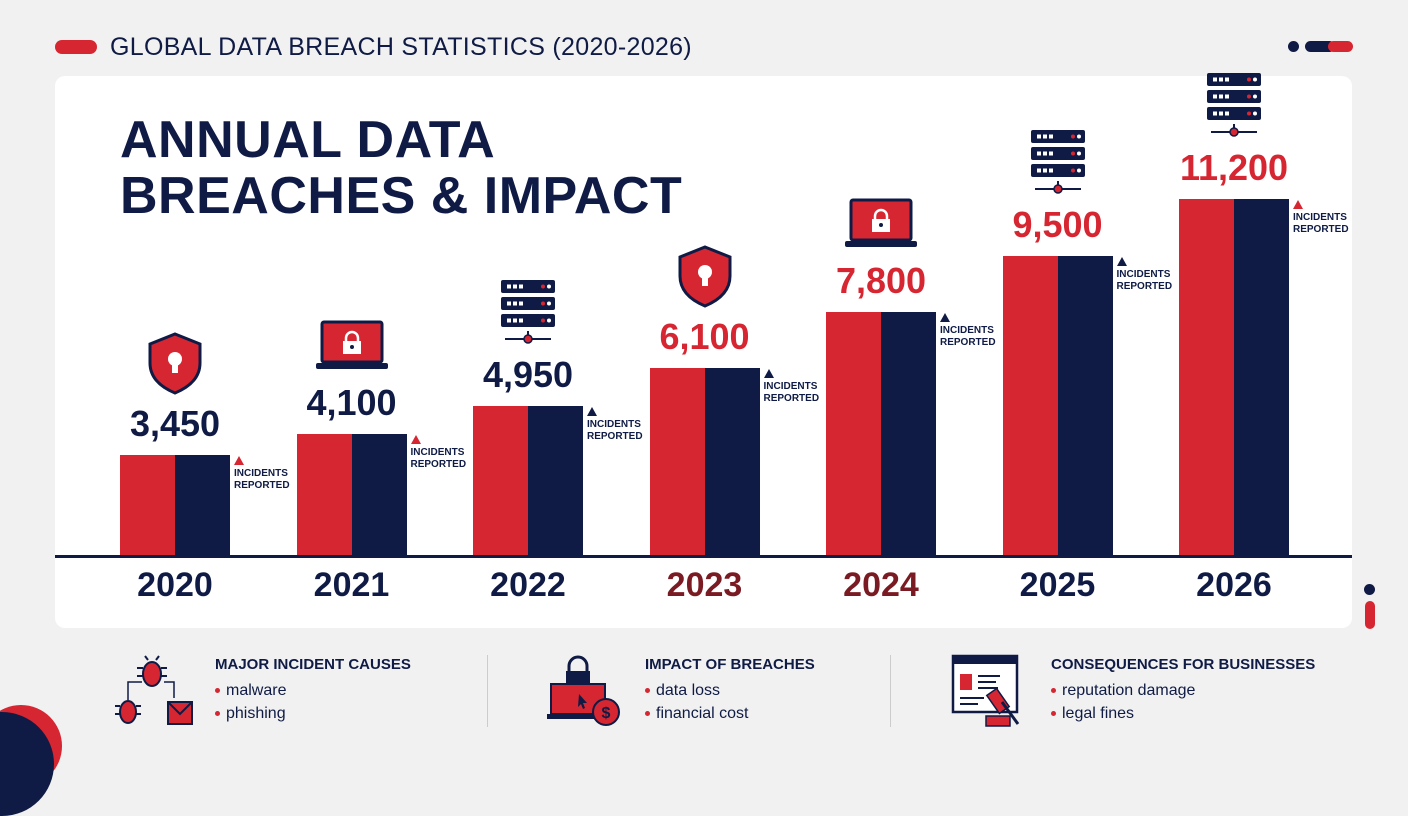  What do you see at coordinates (732, 461) in the screenshot?
I see `bar-2023-navy` at bounding box center [732, 461].